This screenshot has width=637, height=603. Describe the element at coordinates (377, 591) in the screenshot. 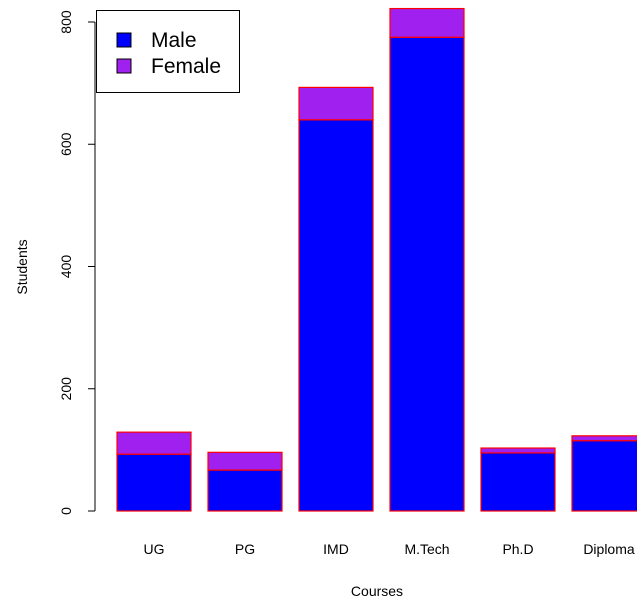

I see `x-axis-title: Courses` at that location.